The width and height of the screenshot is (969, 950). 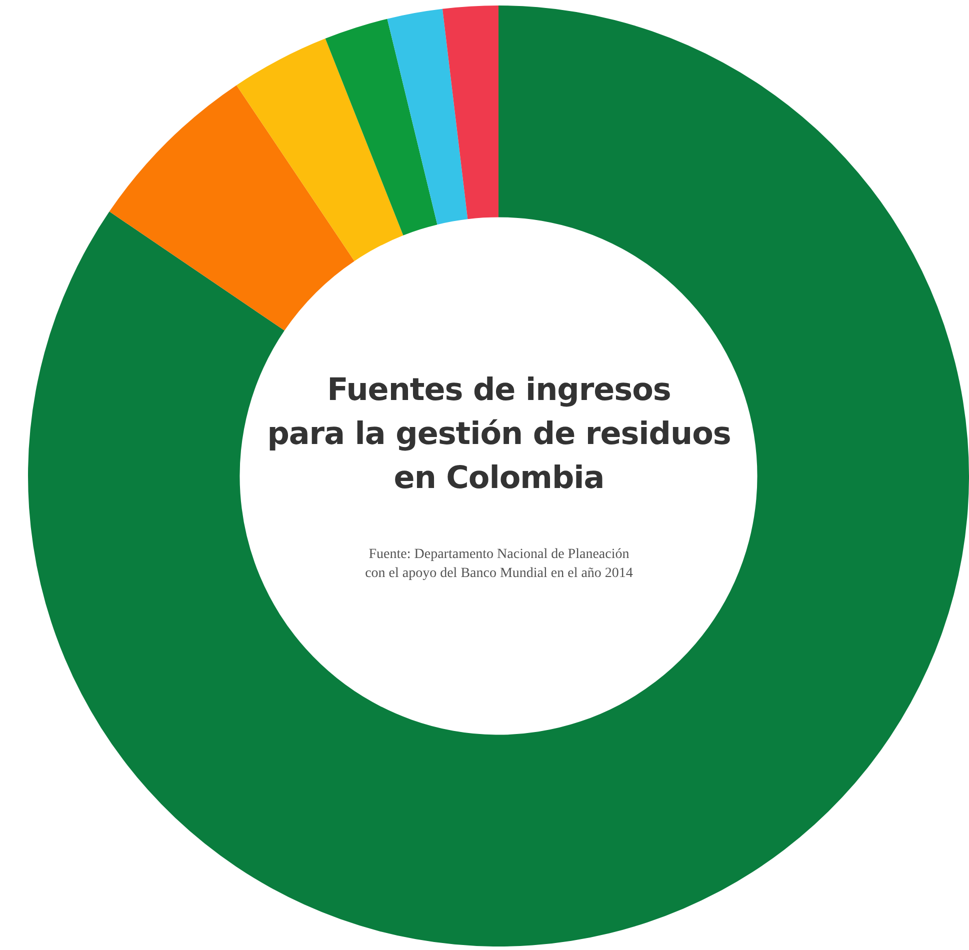 What do you see at coordinates (499, 434) in the screenshot?
I see `text: Fuentes de ingresos para la gestión de residuos en Colombia` at bounding box center [499, 434].